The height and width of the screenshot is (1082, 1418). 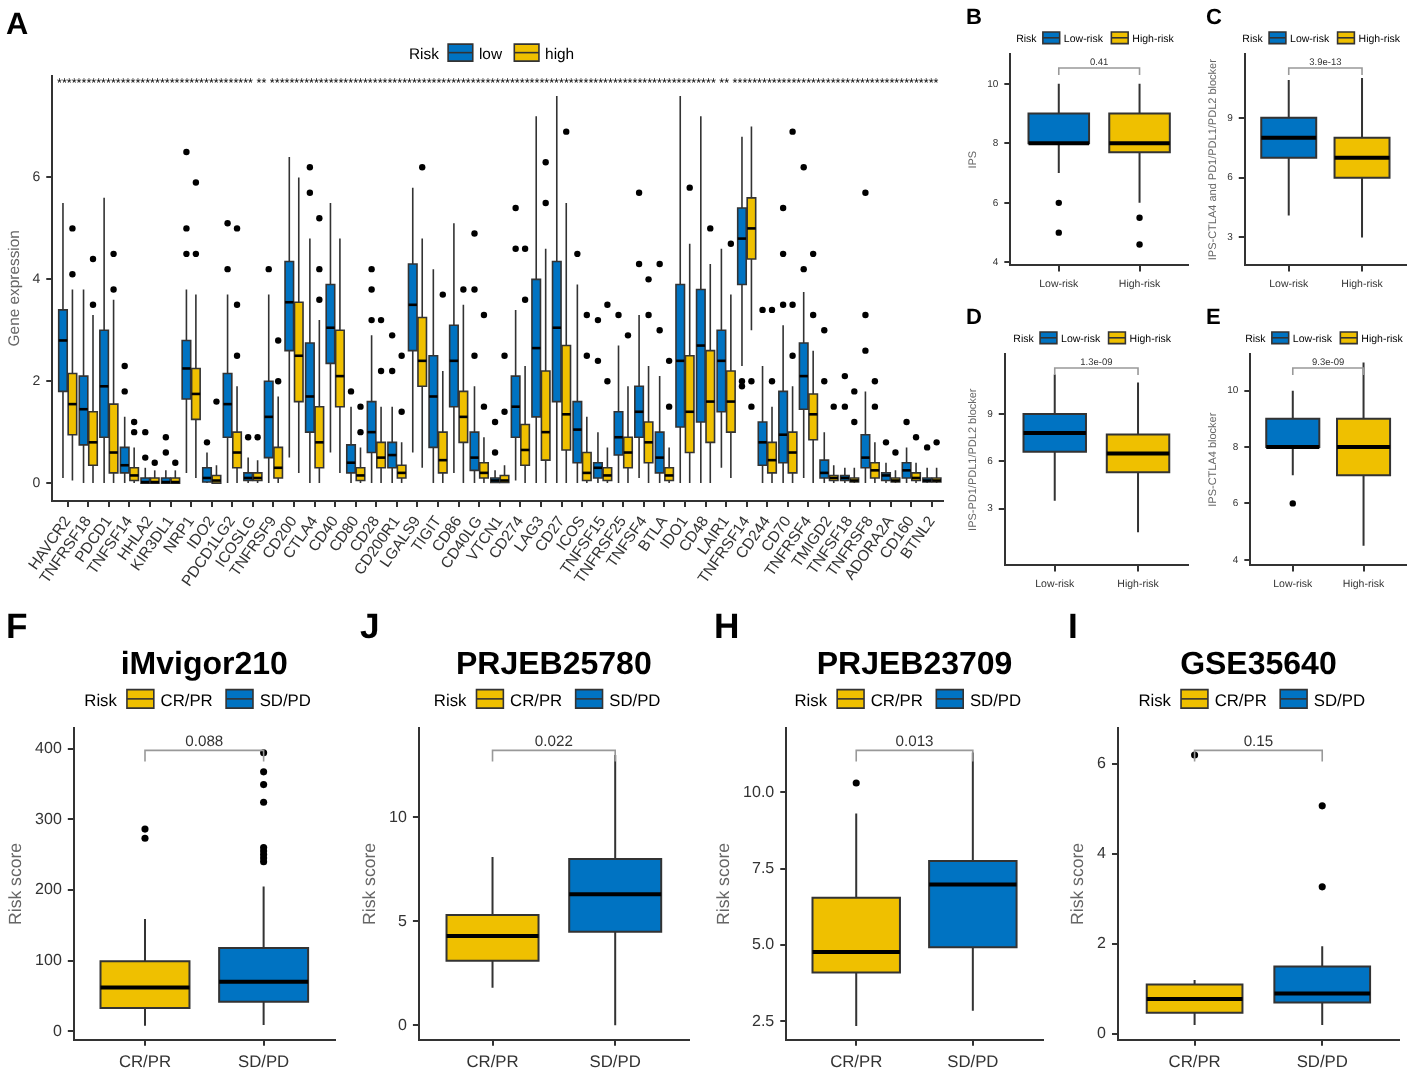 I want to click on y-tick-label: 10, so click(x=398, y=816).